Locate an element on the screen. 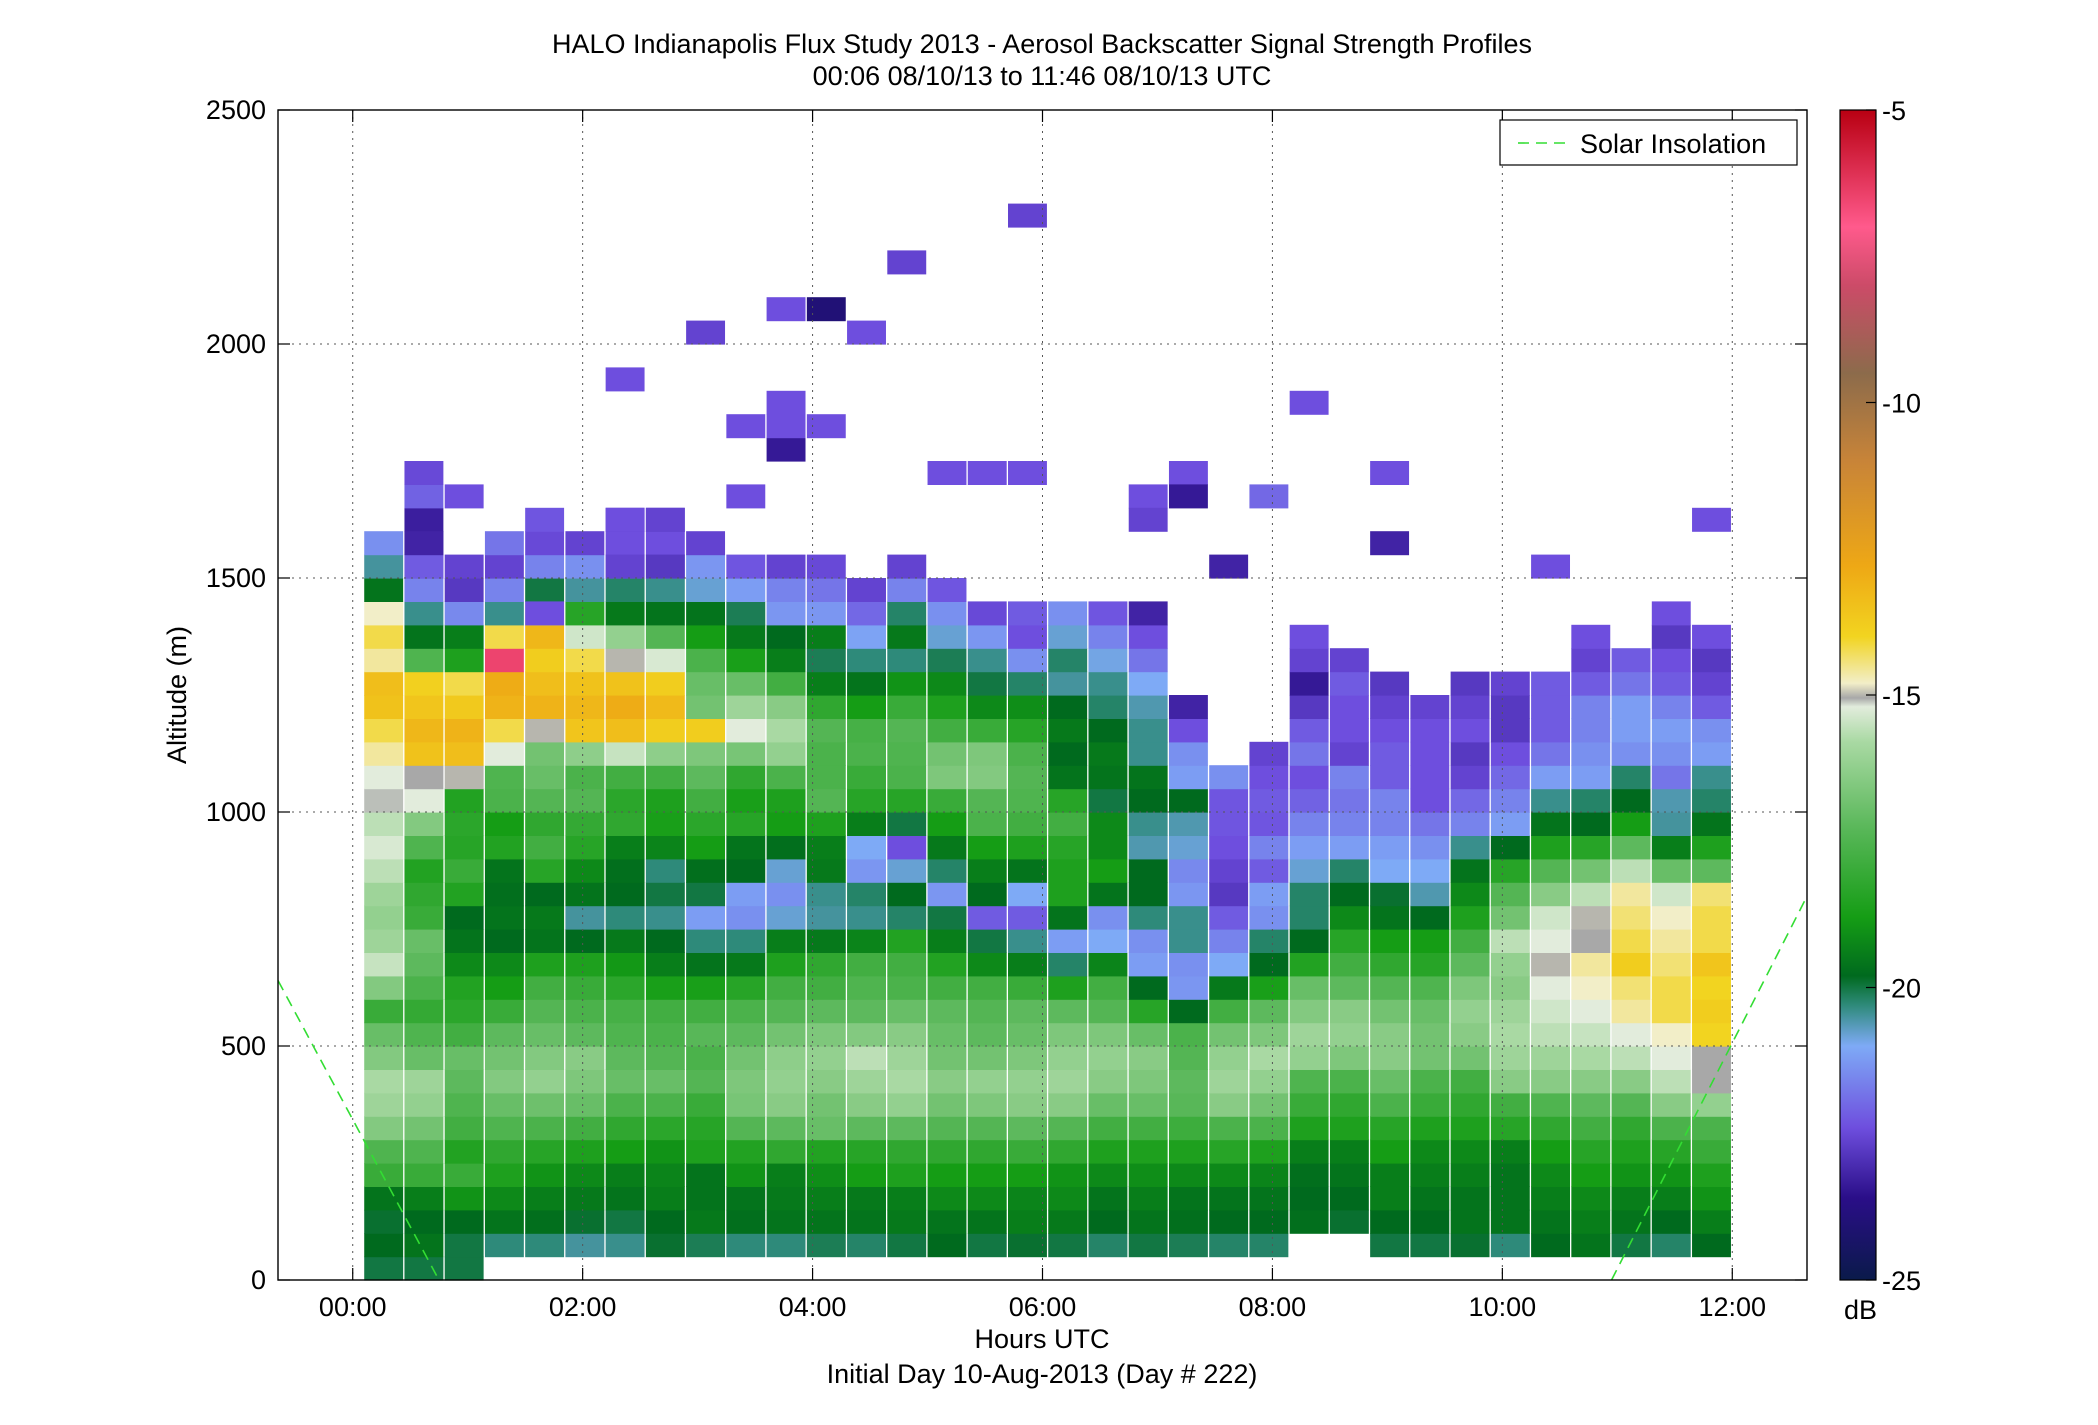  colorbar-tick-label: -20 is located at coordinates (1901, 989).